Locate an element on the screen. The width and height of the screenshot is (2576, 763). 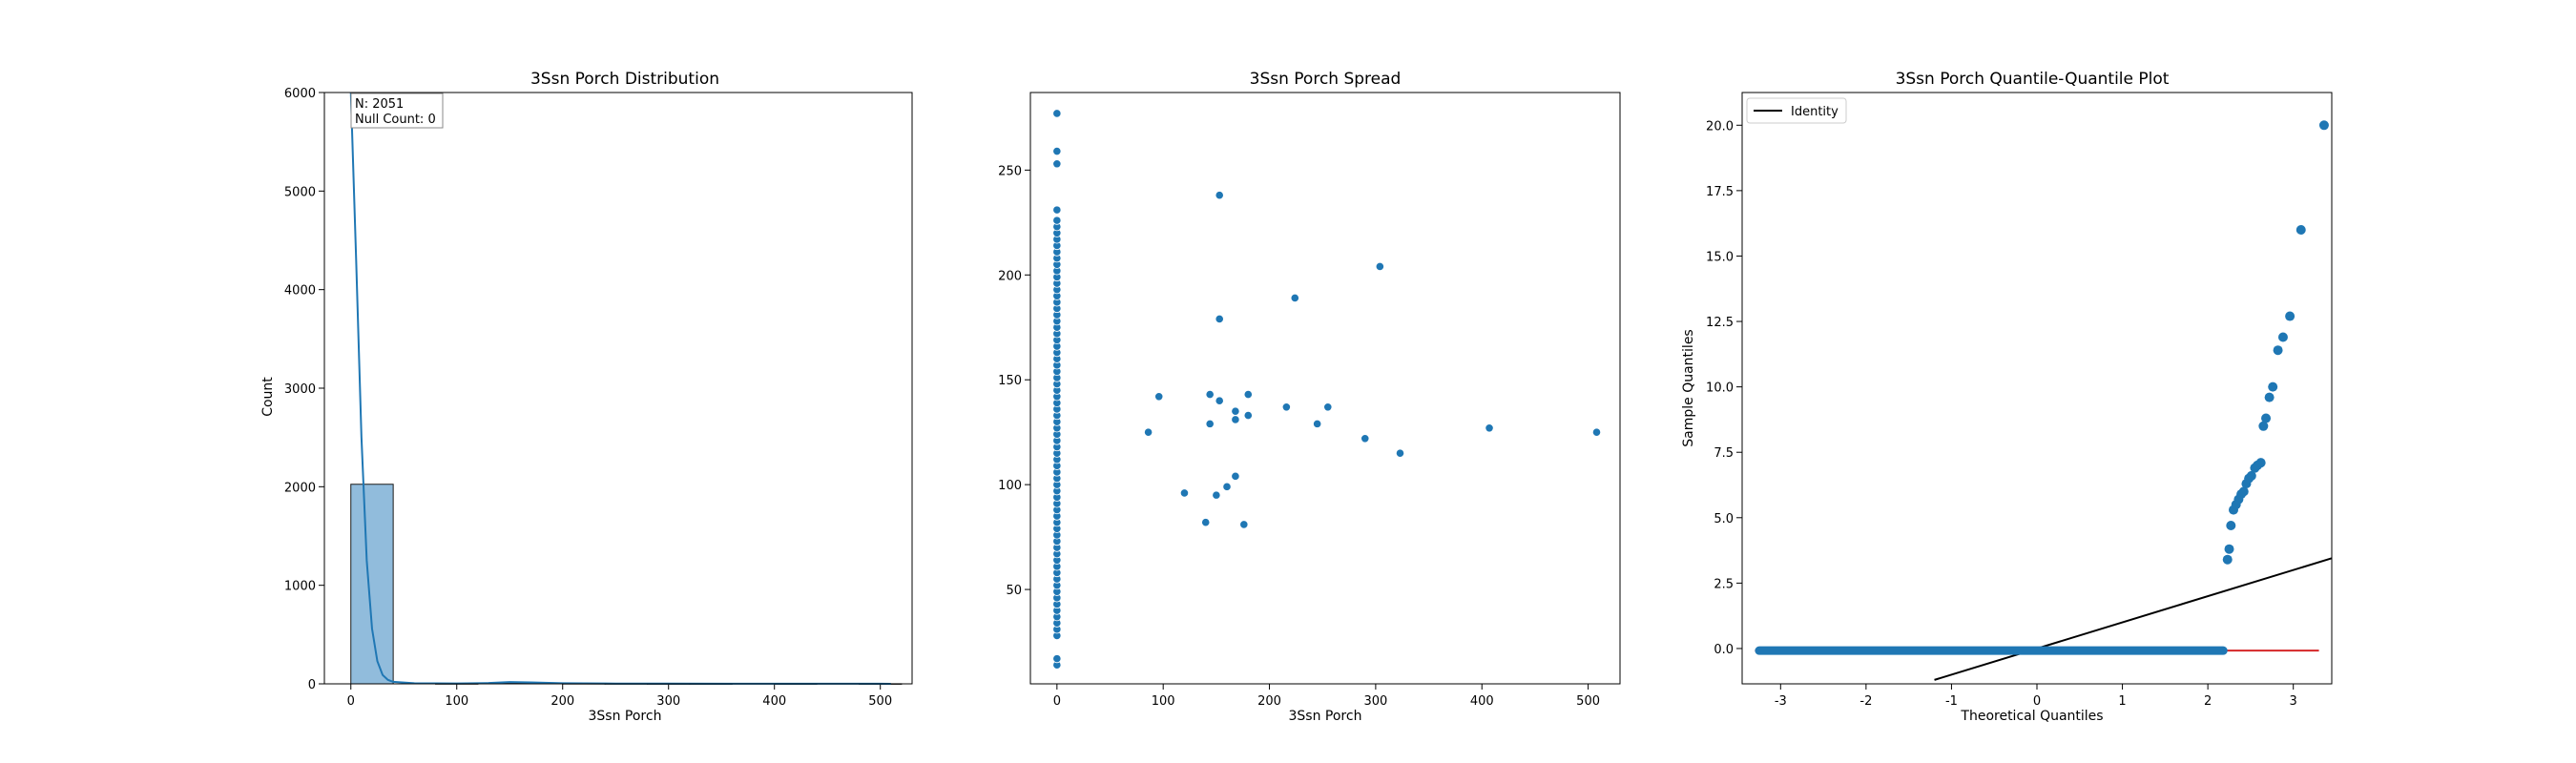
x-axis-label: Theoretical Quantiles is located at coordinates (2031, 716).